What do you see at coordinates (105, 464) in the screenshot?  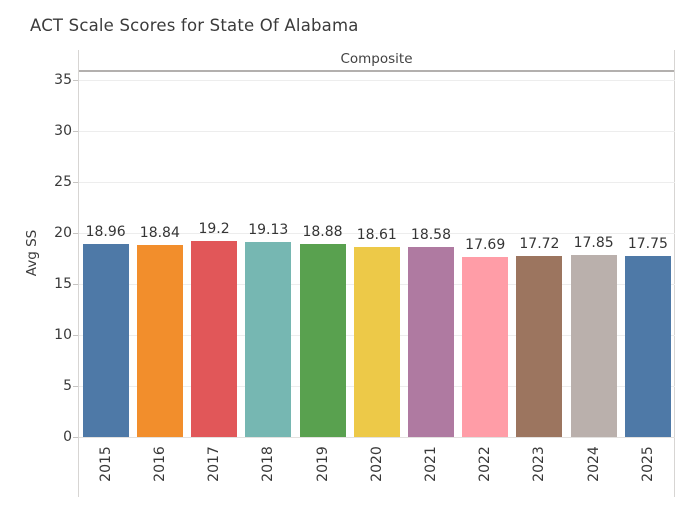 I see `x-tick-label: 2015` at bounding box center [105, 464].